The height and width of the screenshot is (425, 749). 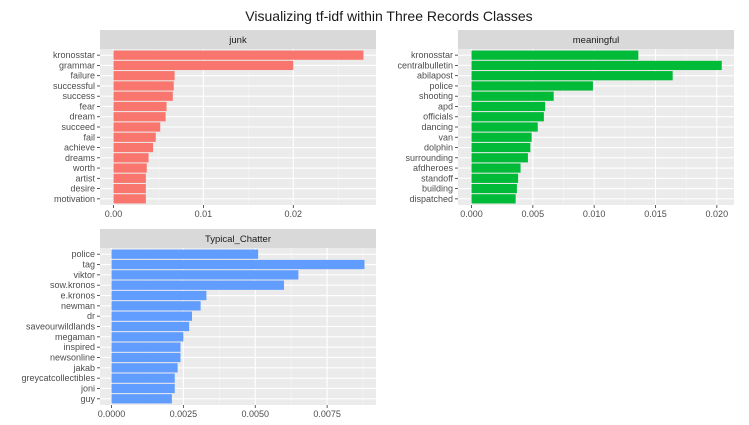 I want to click on x-tick-label: 0.0050, so click(x=255, y=414).